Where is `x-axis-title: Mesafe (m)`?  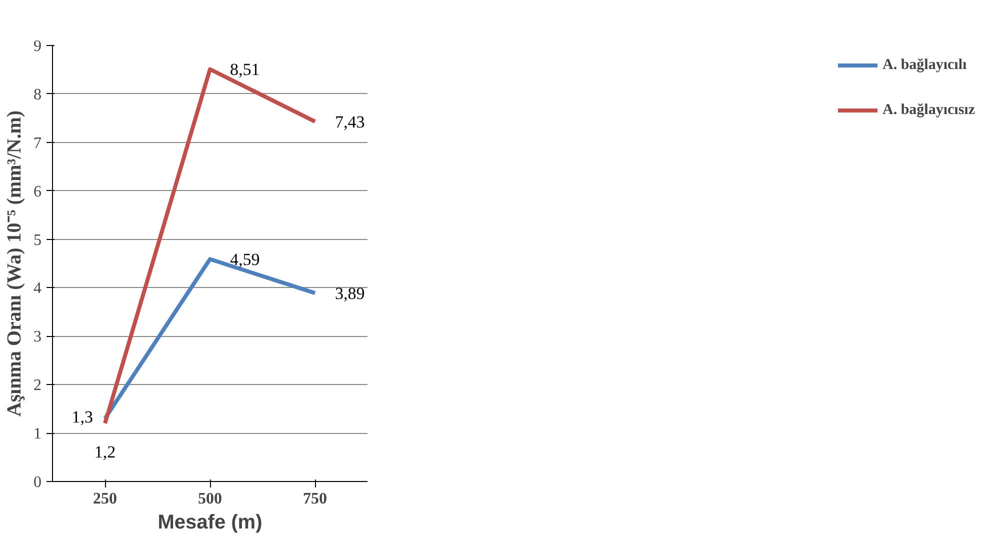
x-axis-title: Mesafe (m) is located at coordinates (210, 523).